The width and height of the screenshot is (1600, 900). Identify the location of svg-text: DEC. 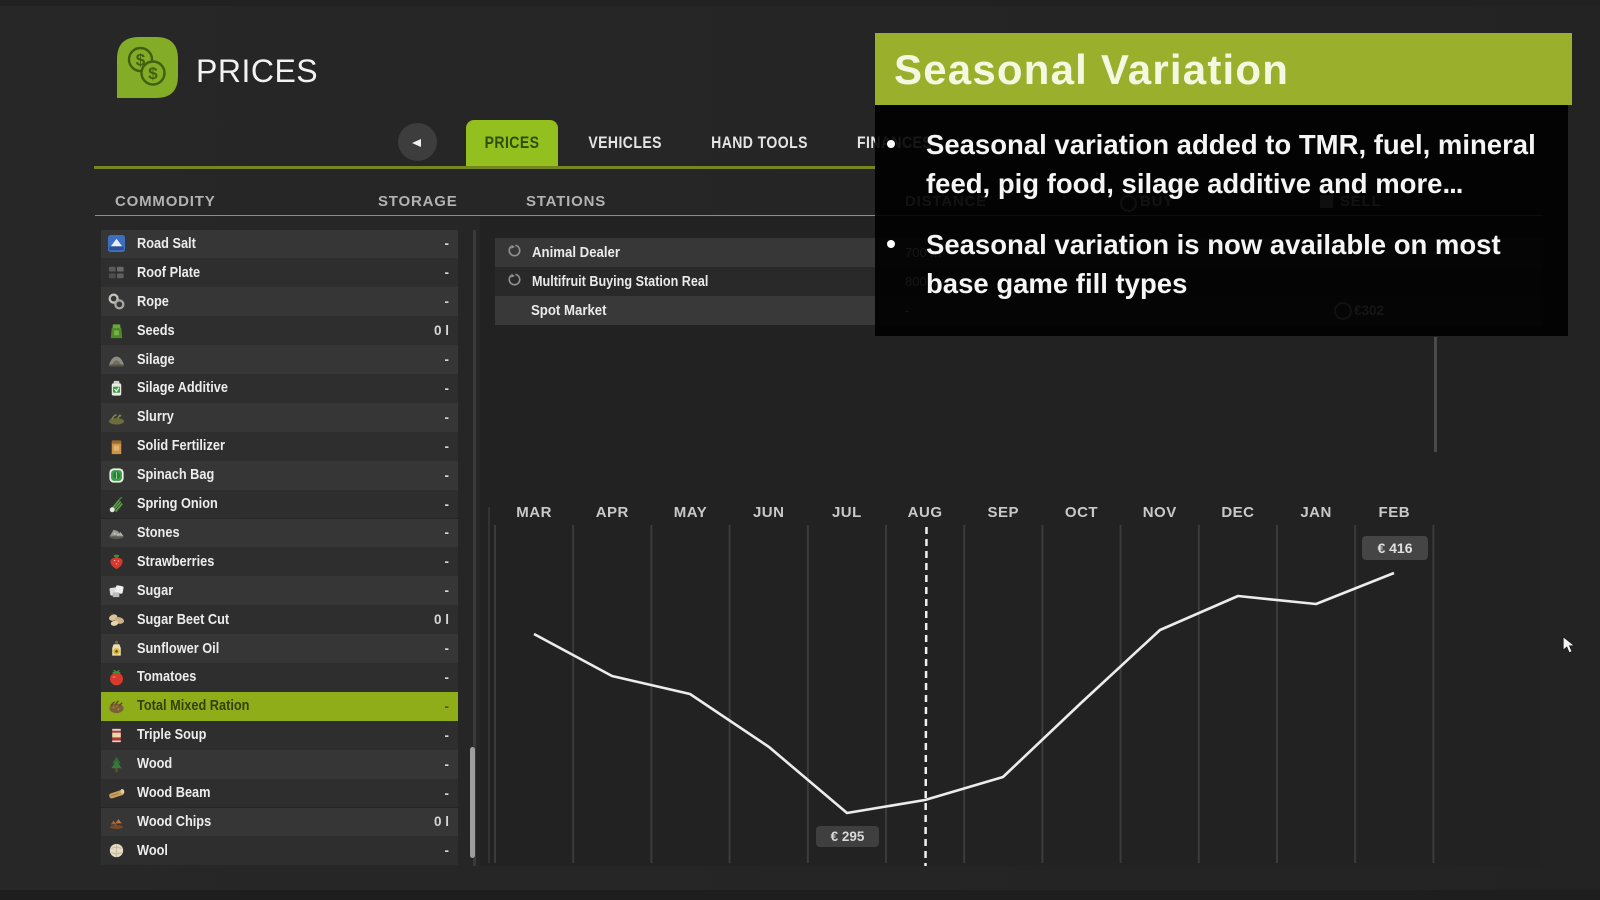
(1237, 512).